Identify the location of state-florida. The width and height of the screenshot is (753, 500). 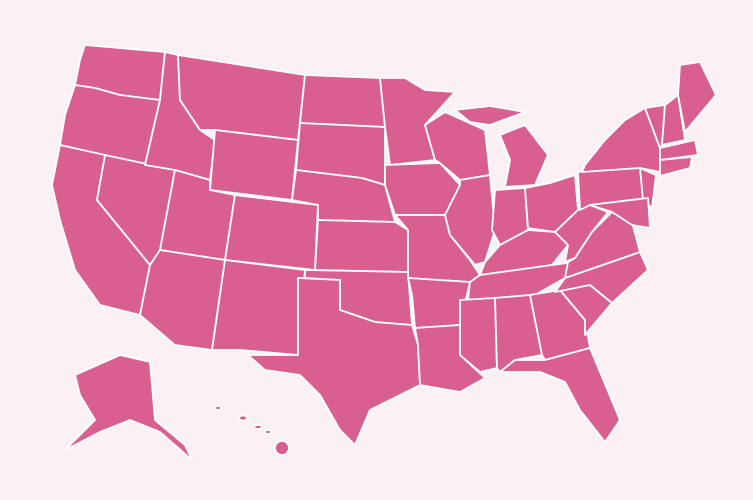
(560, 395).